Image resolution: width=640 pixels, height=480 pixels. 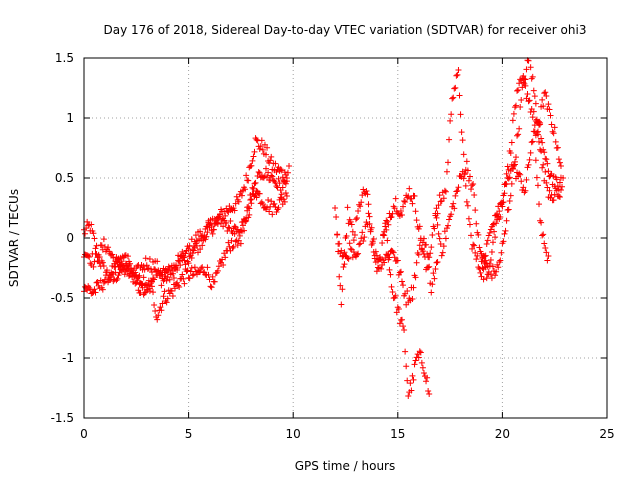 What do you see at coordinates (606, 434) in the screenshot?
I see `x-tick-label: 25` at bounding box center [606, 434].